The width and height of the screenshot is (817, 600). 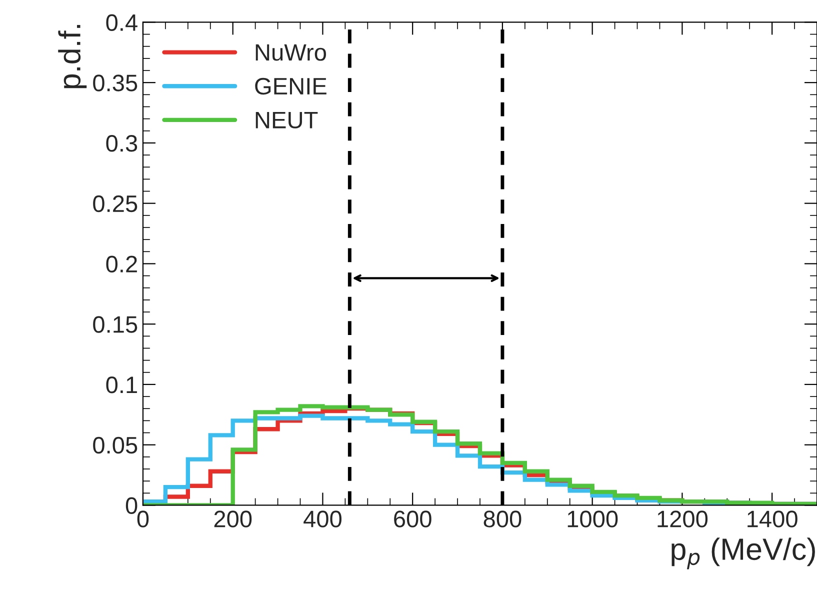 What do you see at coordinates (503, 519) in the screenshot?
I see `x-tick-label: 800` at bounding box center [503, 519].